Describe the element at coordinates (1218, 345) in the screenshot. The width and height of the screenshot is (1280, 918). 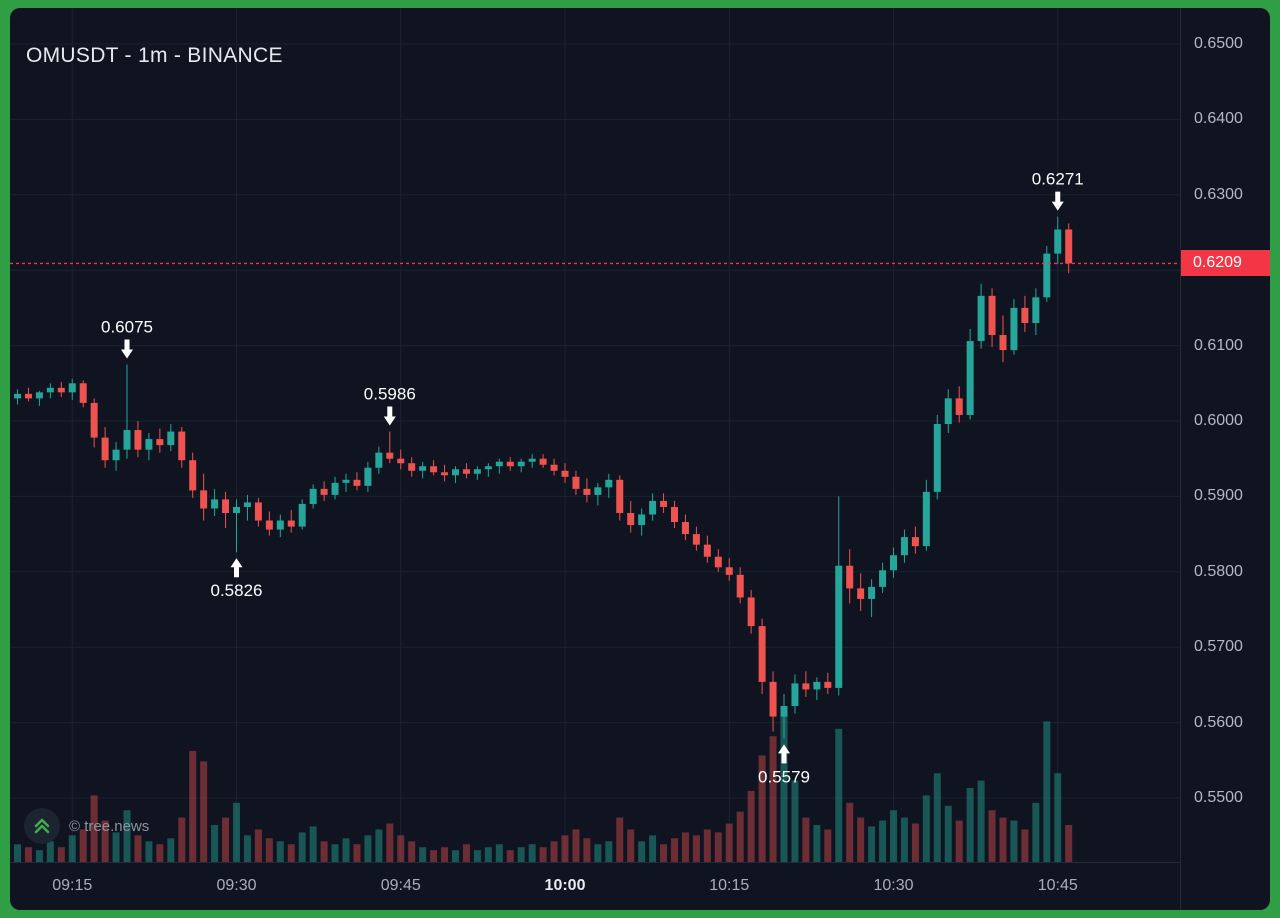
I see `price-tick-label: 0.6100` at that location.